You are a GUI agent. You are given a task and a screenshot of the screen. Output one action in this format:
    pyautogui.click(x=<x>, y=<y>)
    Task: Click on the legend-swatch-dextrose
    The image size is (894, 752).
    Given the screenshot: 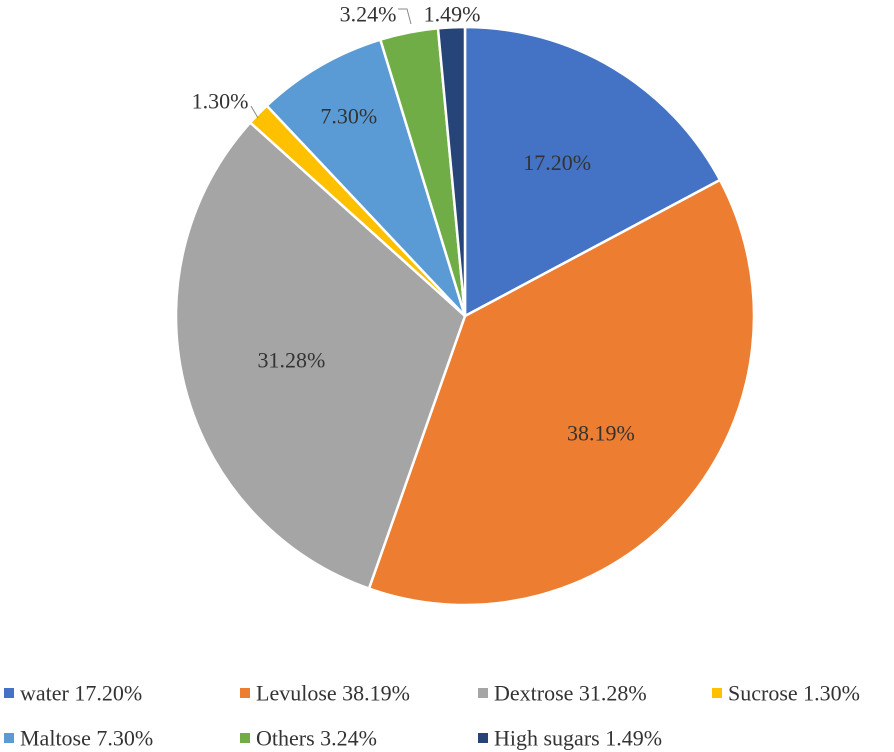 What is the action you would take?
    pyautogui.click(x=483, y=693)
    